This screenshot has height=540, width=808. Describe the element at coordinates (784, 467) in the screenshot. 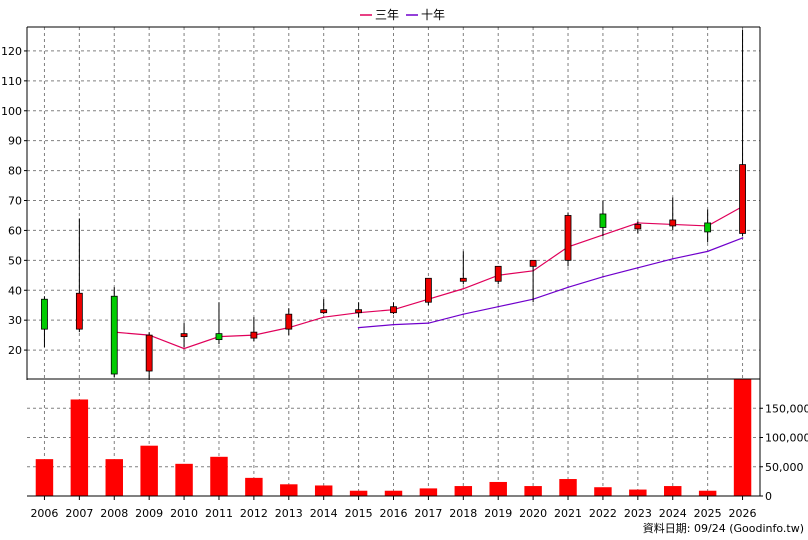

I see `volume-tick-label: 50,000` at that location.